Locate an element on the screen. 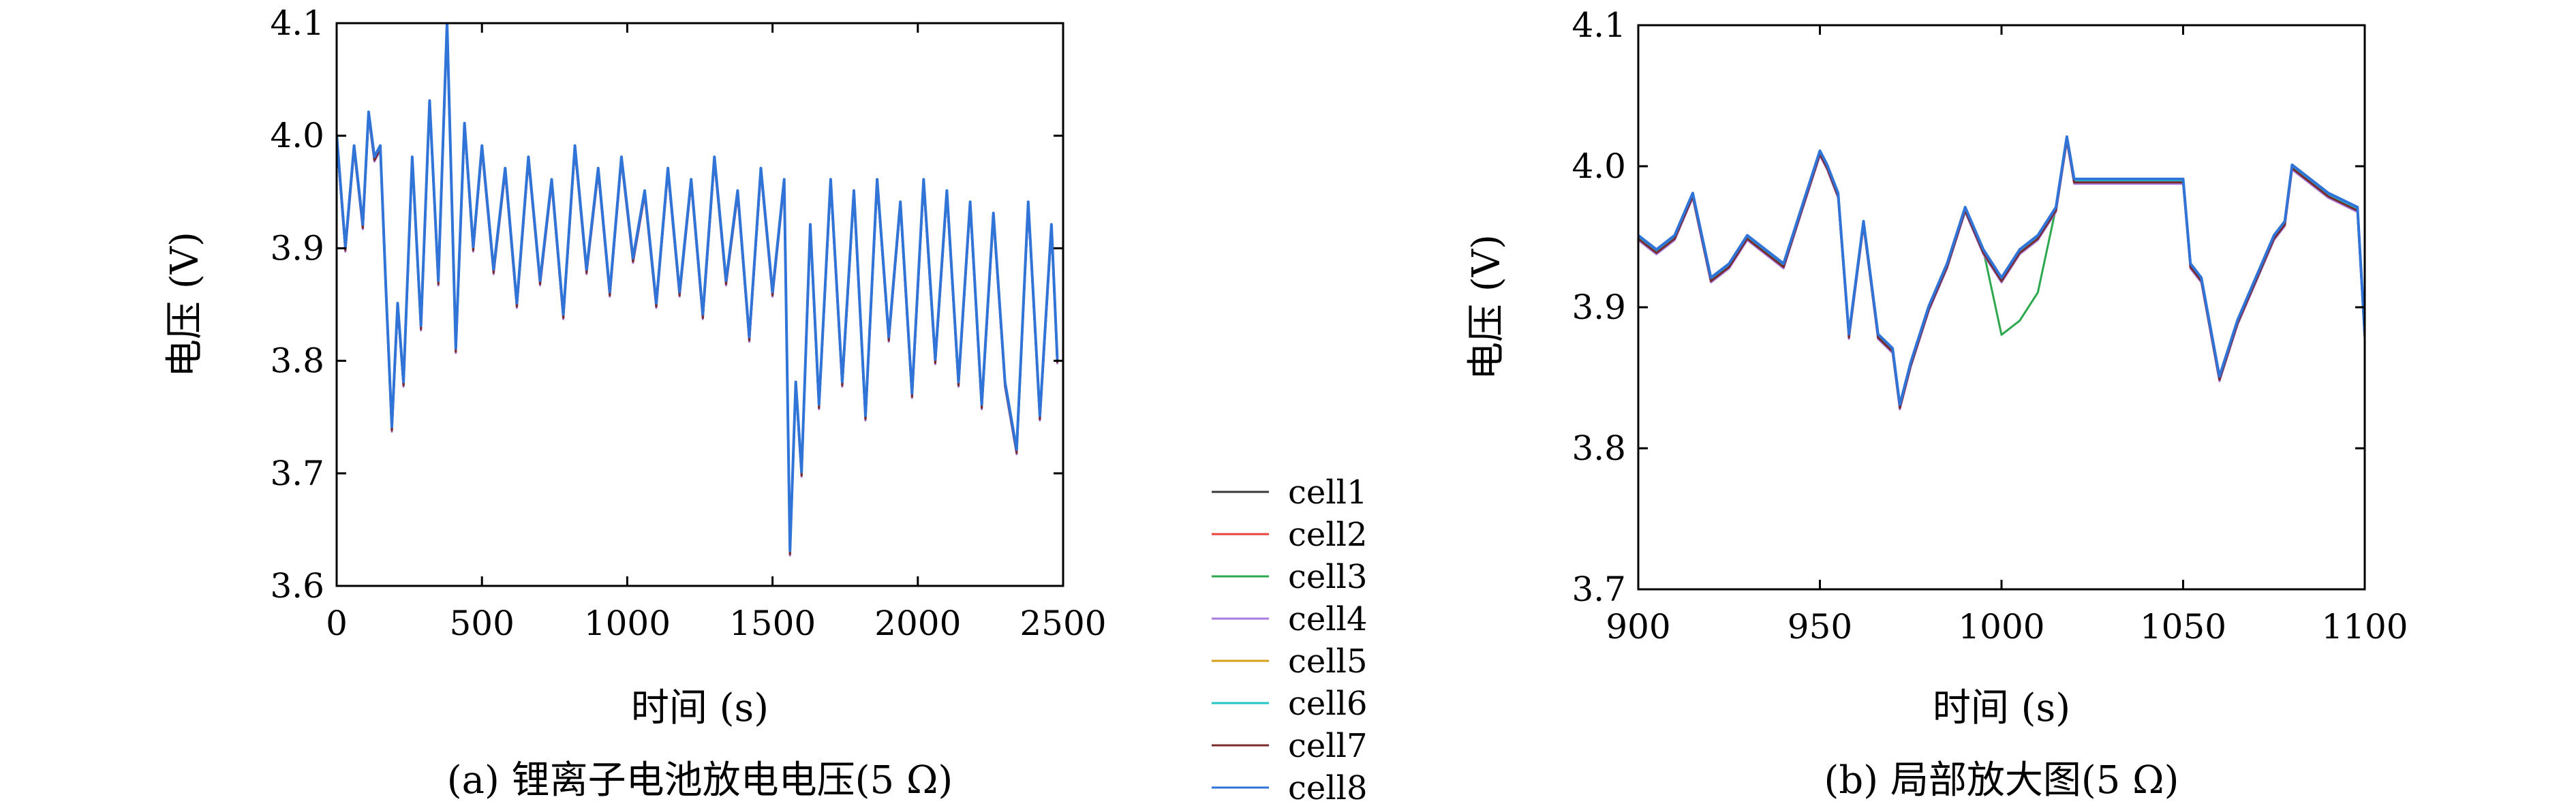 The image size is (2576, 808). chart-b-xtick-label: 1000 is located at coordinates (2001, 627).